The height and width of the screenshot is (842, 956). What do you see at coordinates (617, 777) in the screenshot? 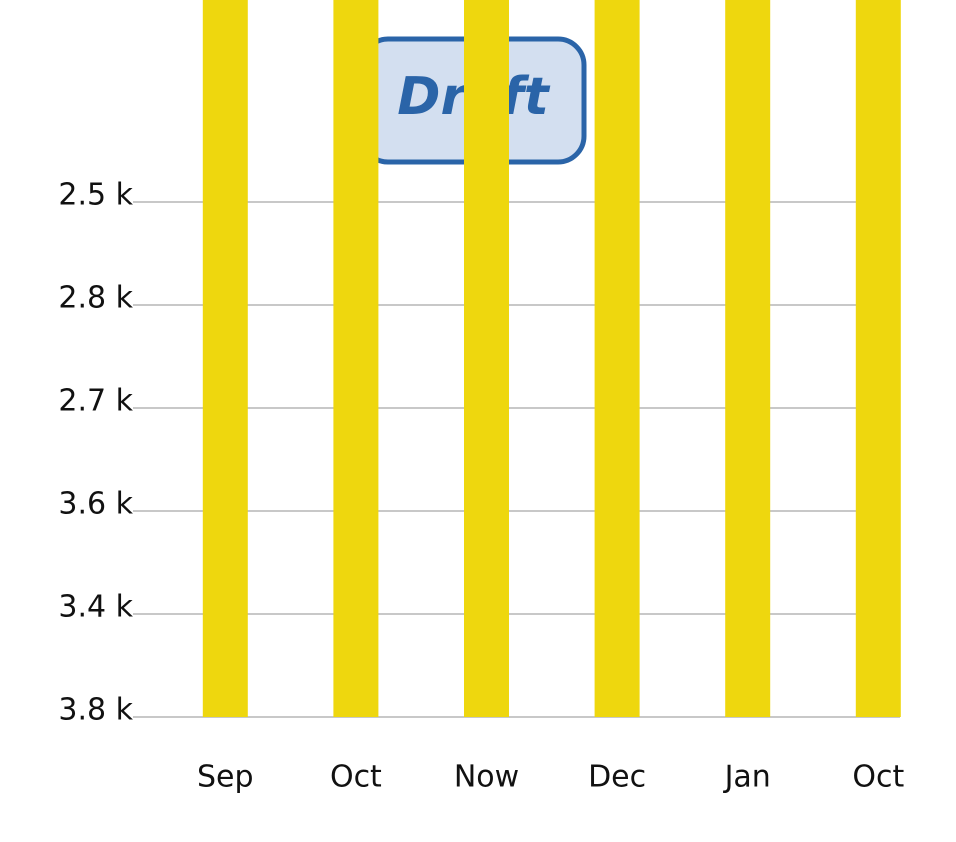
I see `x-tick-label: Dec` at bounding box center [617, 777].